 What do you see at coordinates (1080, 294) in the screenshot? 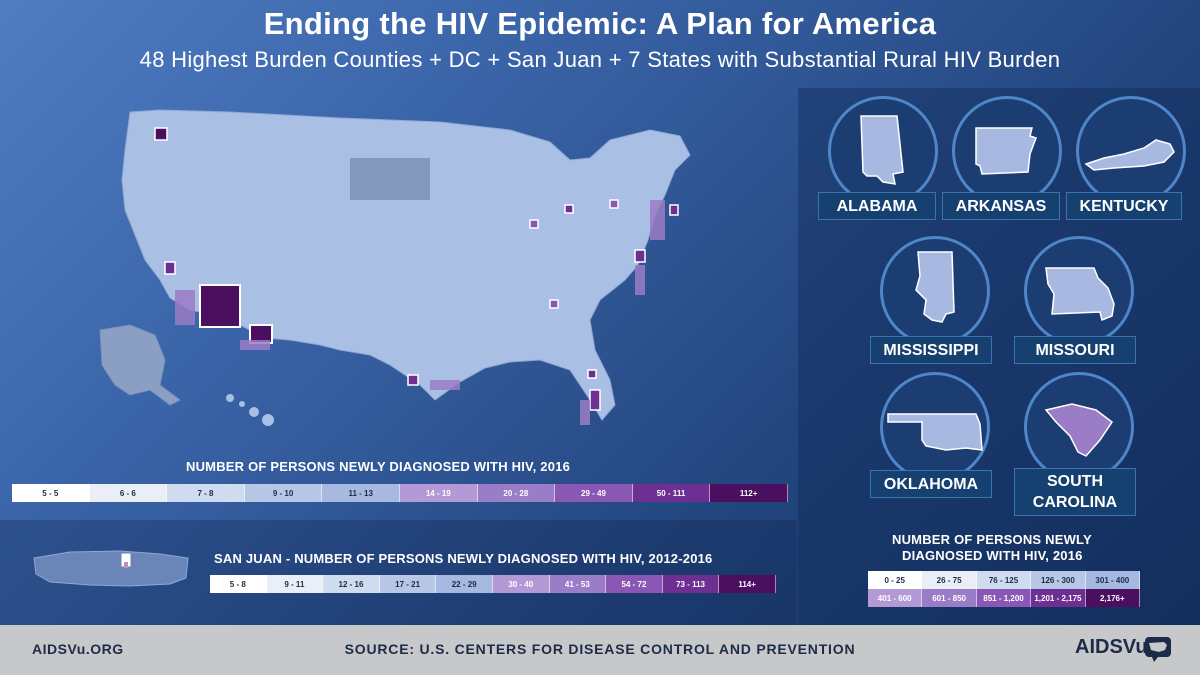
I see `missouri-shape` at bounding box center [1080, 294].